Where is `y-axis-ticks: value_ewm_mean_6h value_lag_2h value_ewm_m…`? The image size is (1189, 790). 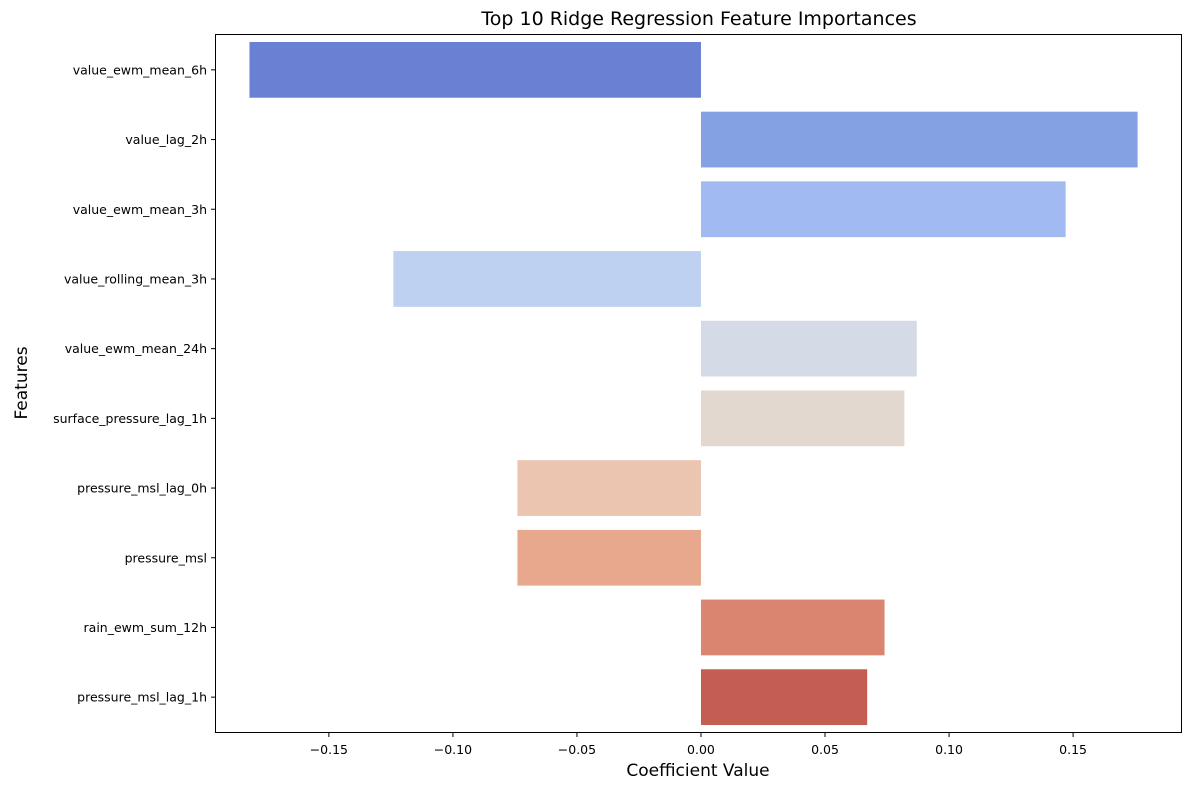
y-axis-ticks: value_ewm_mean_6h value_lag_2h value_ewm_m… is located at coordinates (134, 383).